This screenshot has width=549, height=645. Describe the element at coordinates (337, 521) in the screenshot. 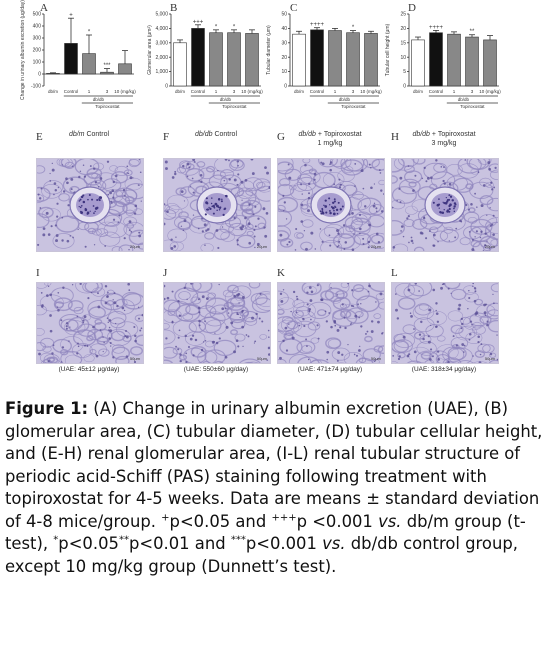

I see `caption-text-3: p <0.001` at that location.